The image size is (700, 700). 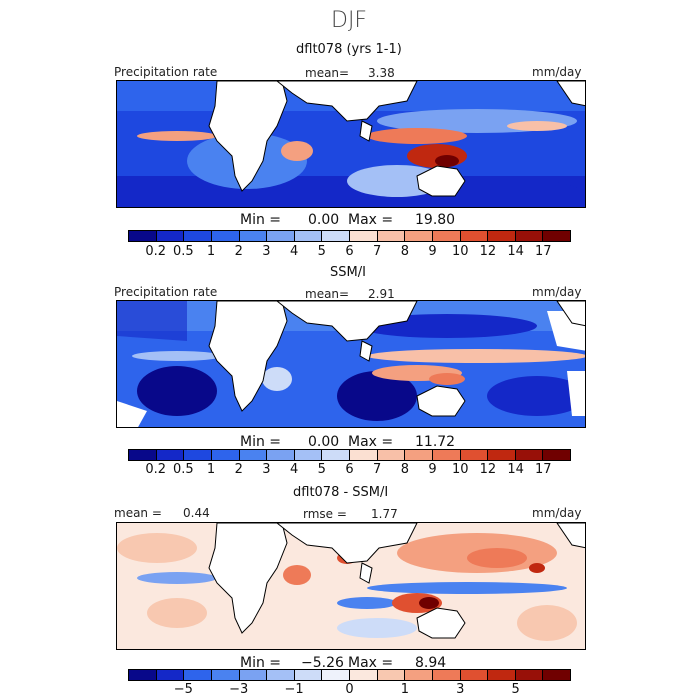 I want to click on panel2-mean-label: mean=, so click(x=327, y=294).